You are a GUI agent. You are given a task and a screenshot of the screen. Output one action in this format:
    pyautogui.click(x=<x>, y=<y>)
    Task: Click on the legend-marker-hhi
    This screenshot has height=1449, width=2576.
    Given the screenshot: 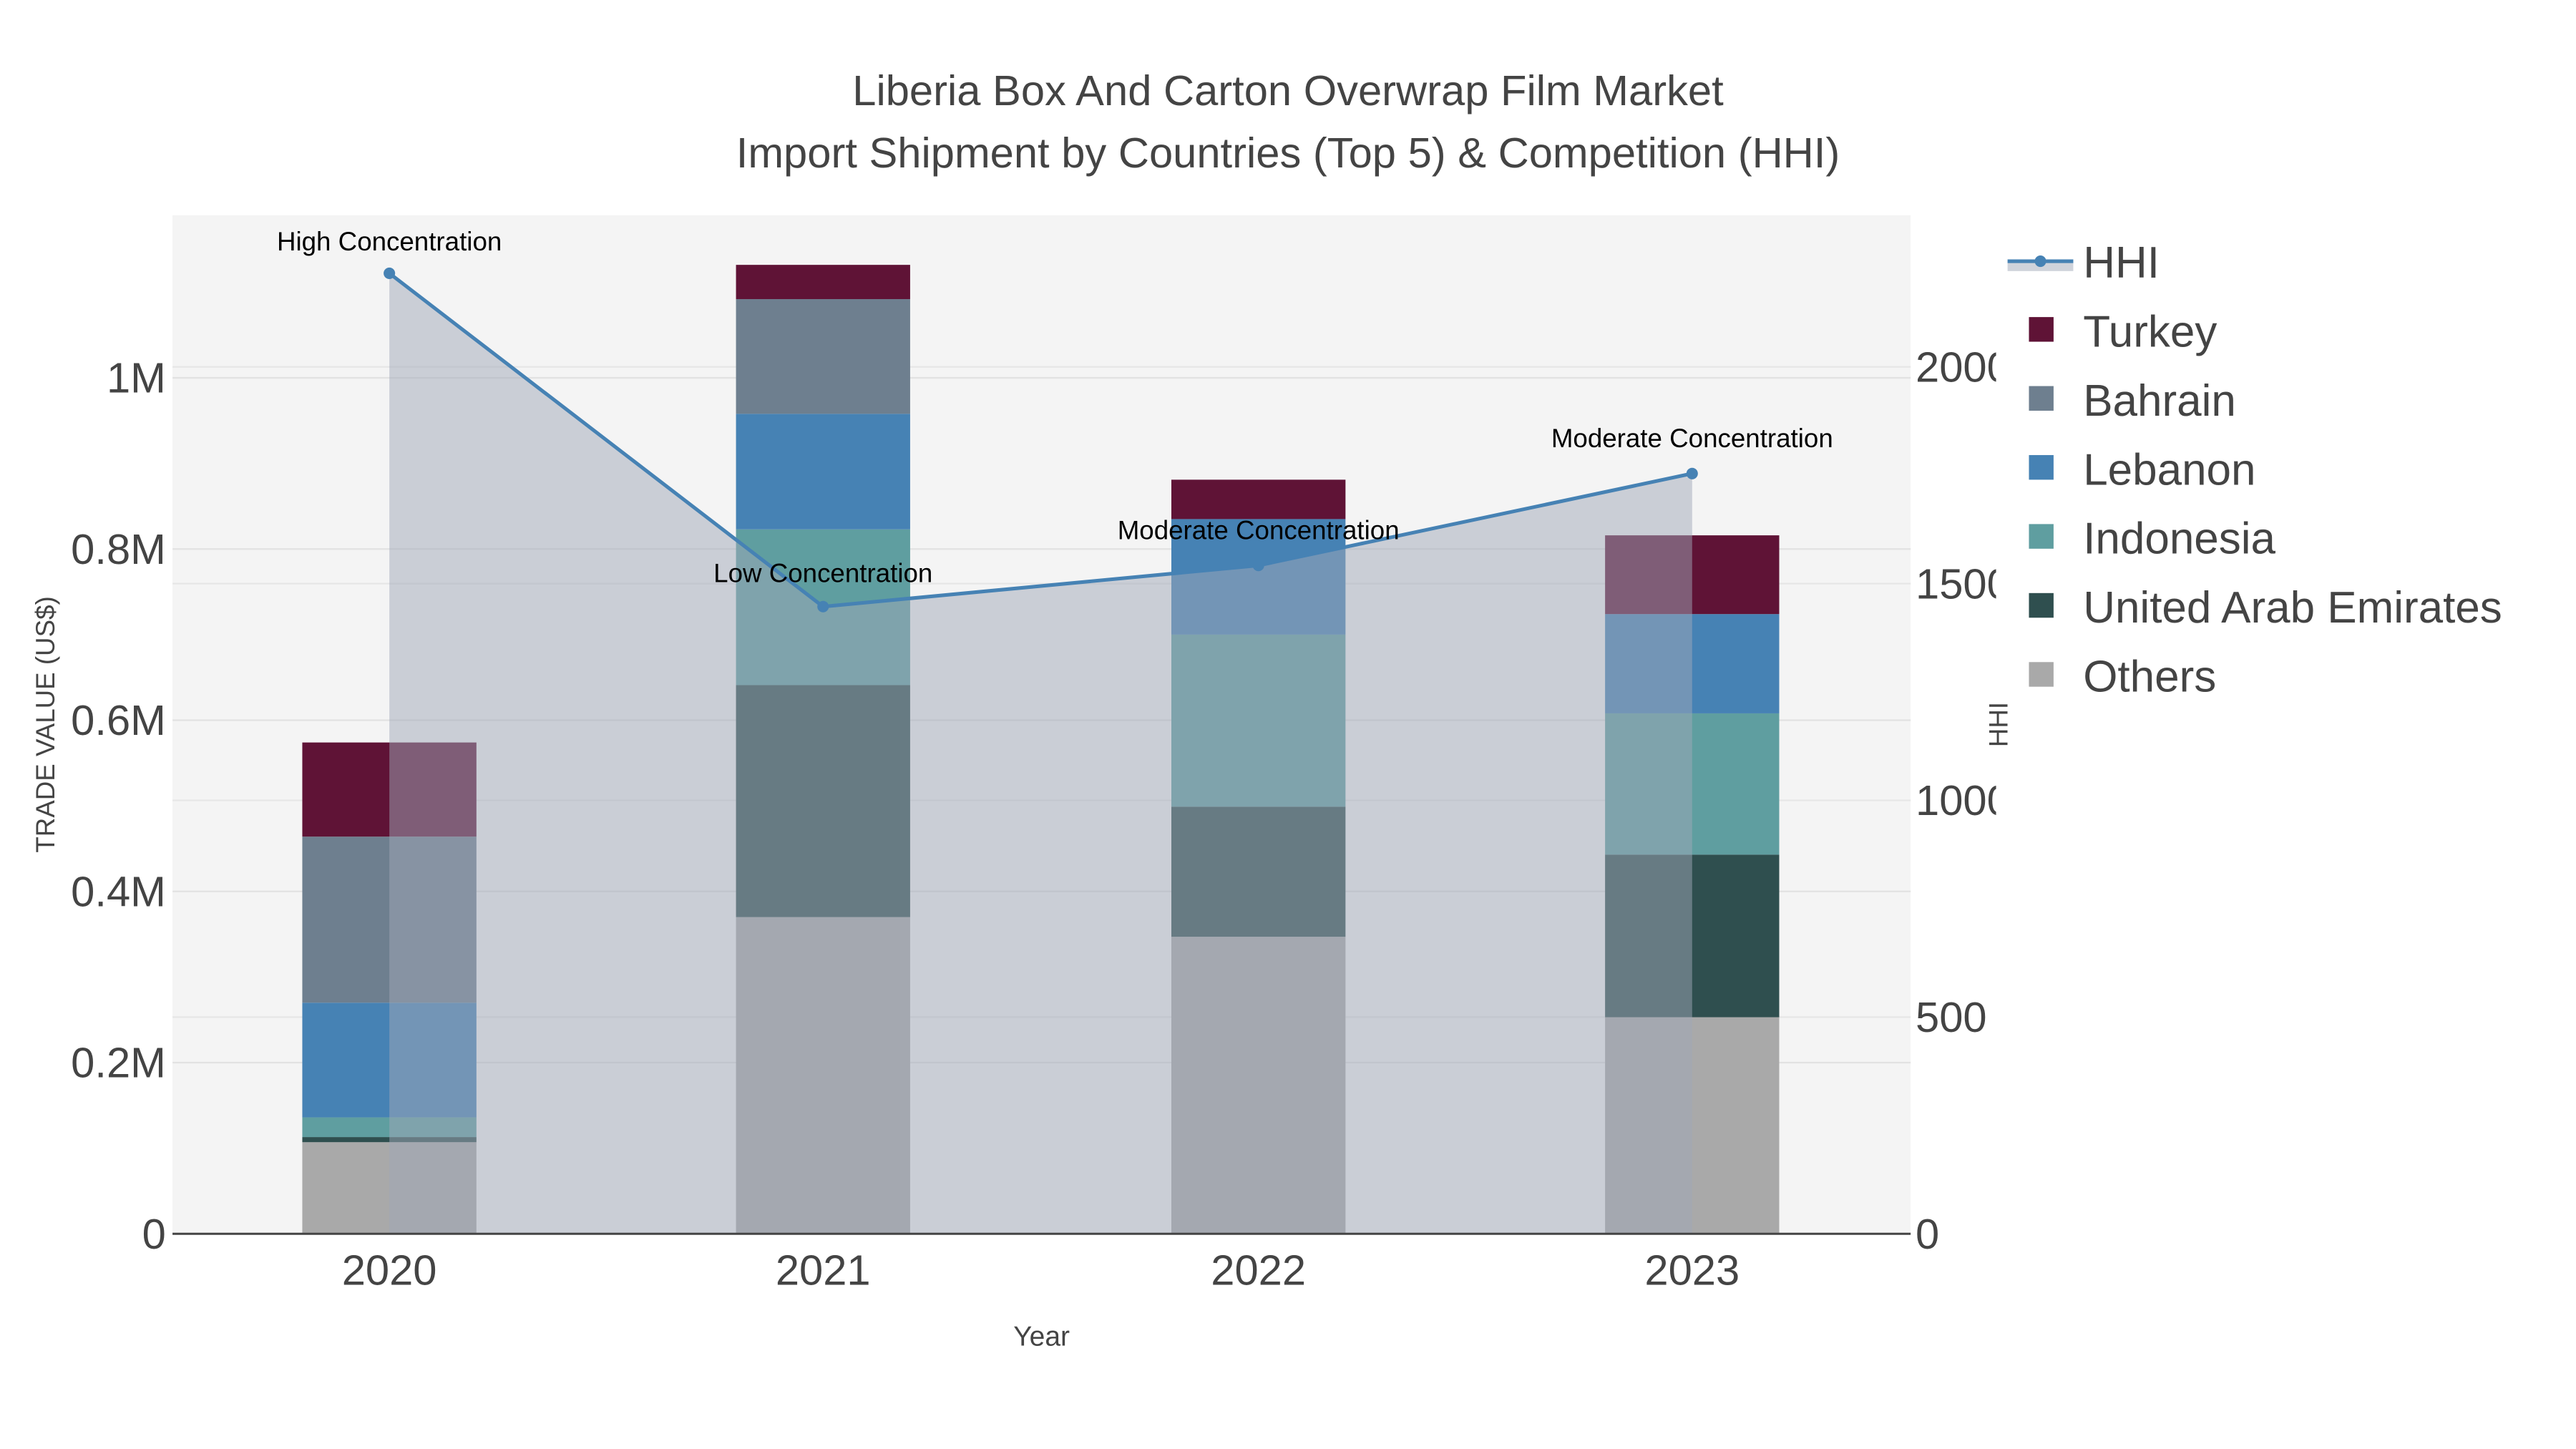 What is the action you would take?
    pyautogui.click(x=2040, y=261)
    